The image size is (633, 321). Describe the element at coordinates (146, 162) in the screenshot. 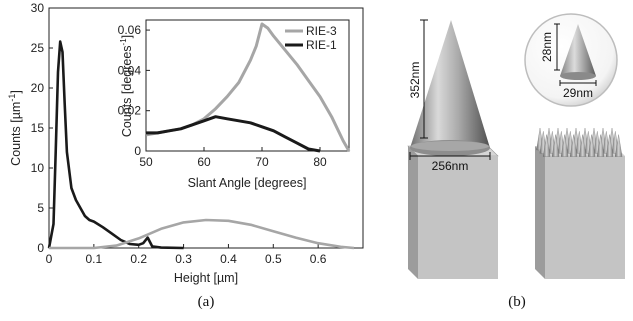

I see `x-tick-label: 50` at that location.